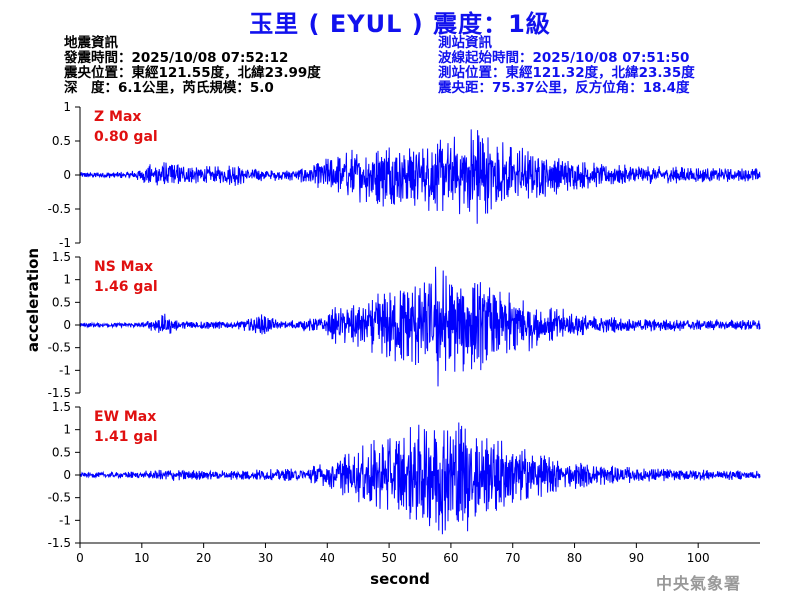 Image resolution: width=800 pixels, height=600 pixels. What do you see at coordinates (126, 437) in the screenshot?
I see `ew-max-value: 1.41 gal` at bounding box center [126, 437].